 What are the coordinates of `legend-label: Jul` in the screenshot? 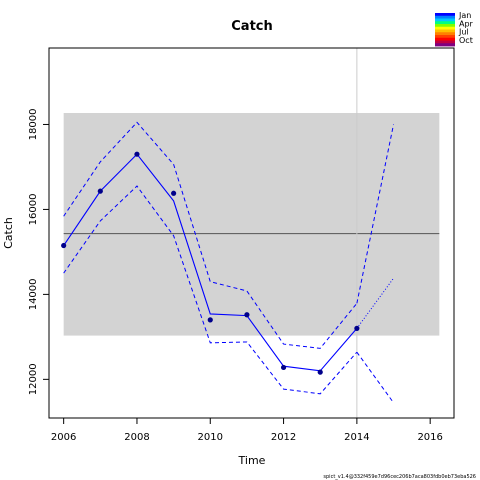 It's located at (463, 32).